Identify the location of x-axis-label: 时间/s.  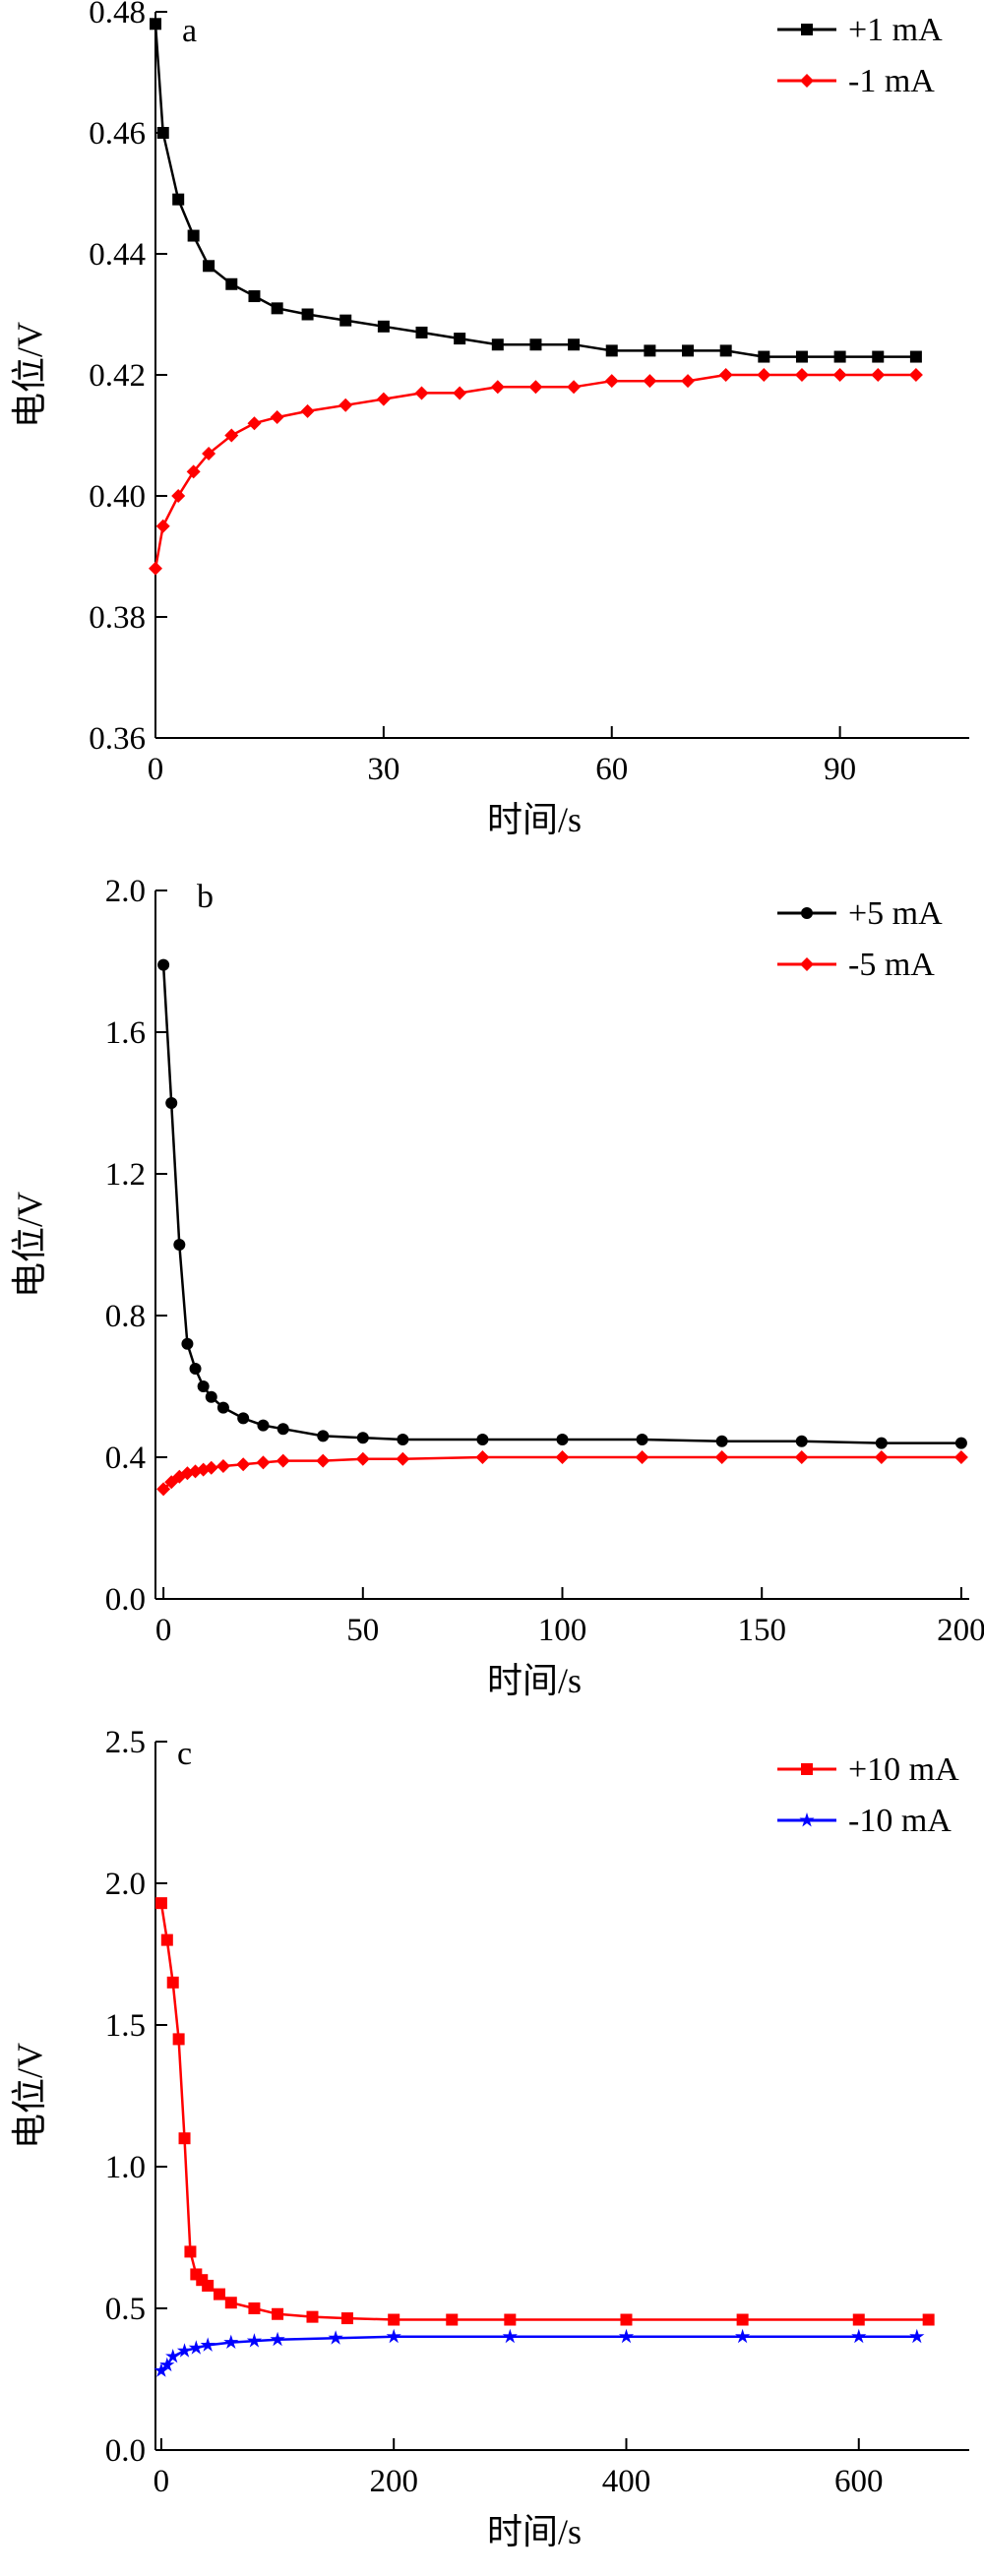
(534, 819).